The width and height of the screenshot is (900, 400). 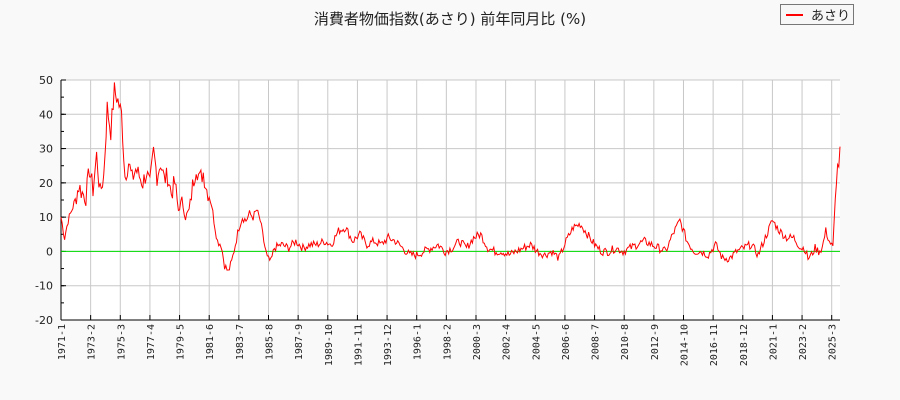 I want to click on y-tick-label: 30, so click(x=46, y=149).